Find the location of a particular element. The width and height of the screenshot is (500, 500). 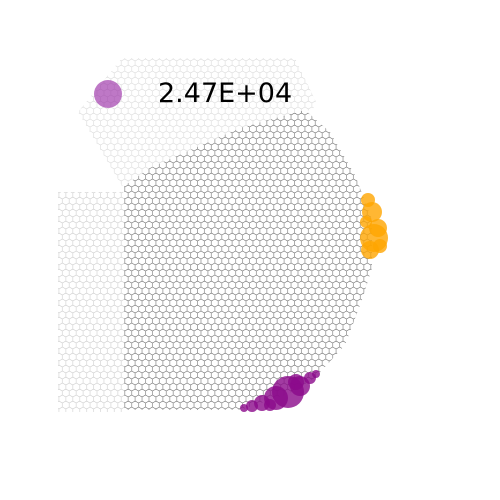

orange-highlight-cluster is located at coordinates (374, 226).